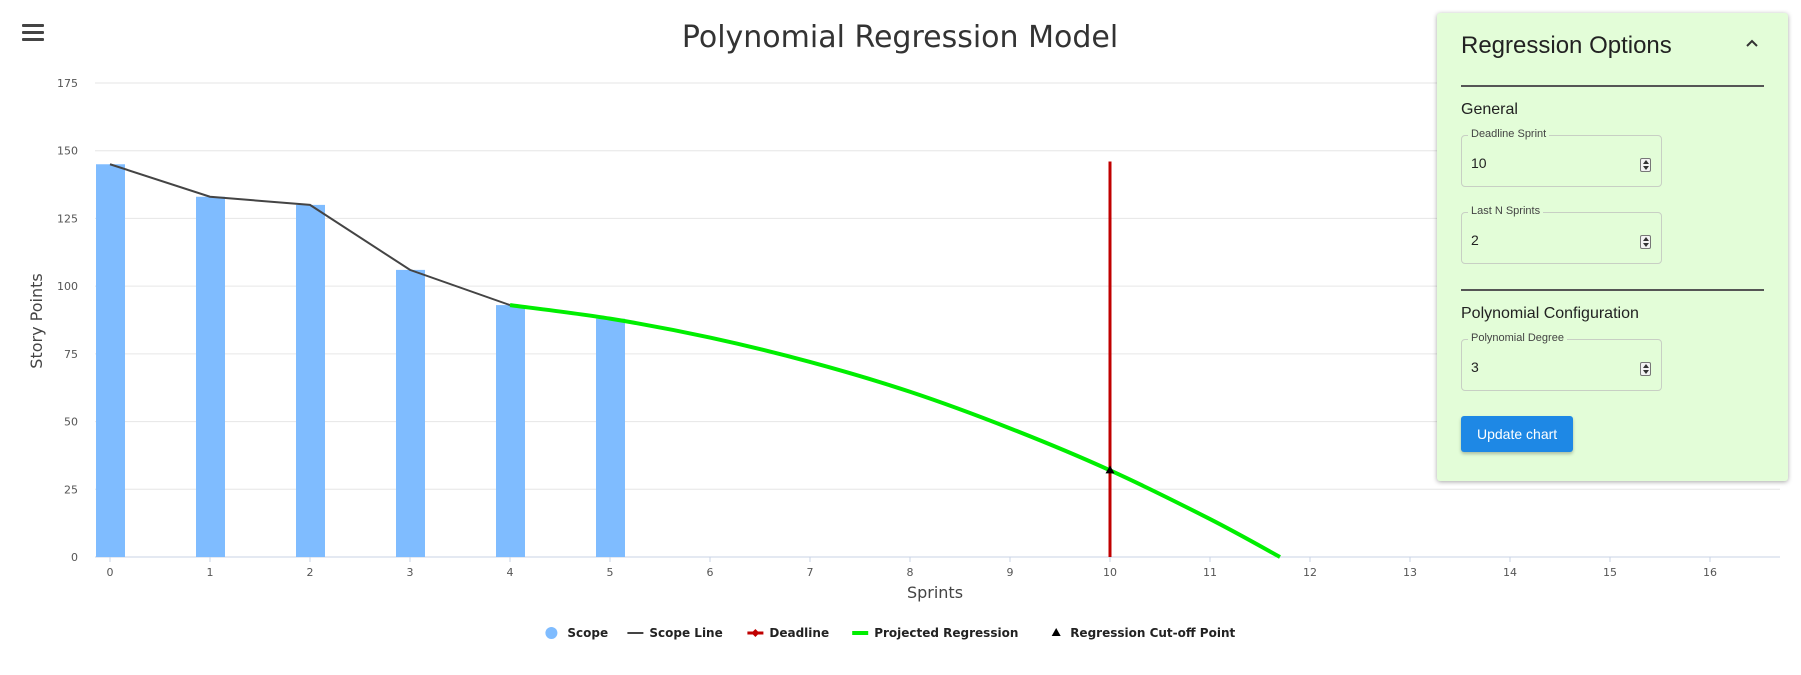 This screenshot has width=1801, height=675. What do you see at coordinates (710, 572) in the screenshot?
I see `x-tick-label: 6` at bounding box center [710, 572].